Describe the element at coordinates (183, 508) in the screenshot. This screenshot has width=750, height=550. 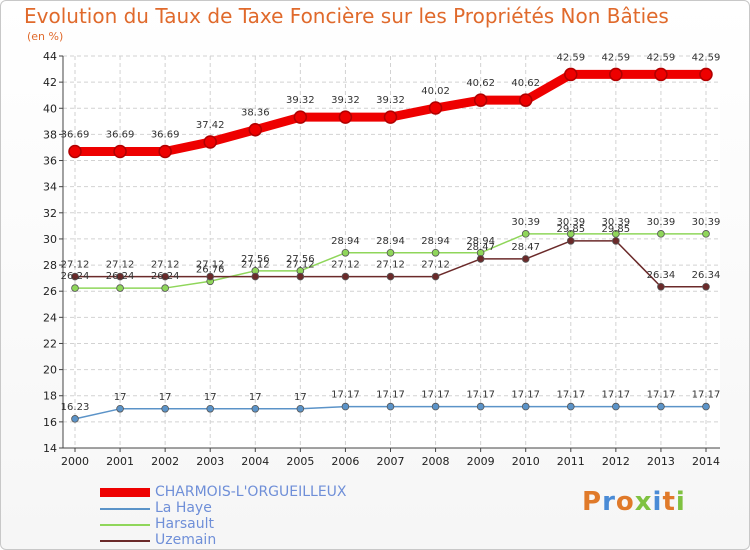
I see `legend-label: La Haye` at that location.